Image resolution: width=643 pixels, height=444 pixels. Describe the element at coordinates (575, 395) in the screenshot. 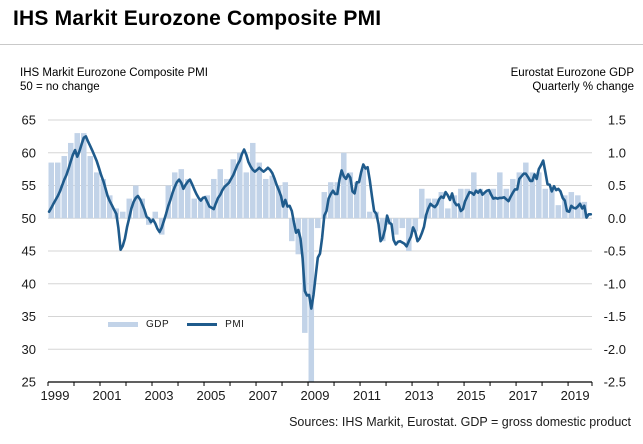

I see `x-tick-label: 2019` at that location.